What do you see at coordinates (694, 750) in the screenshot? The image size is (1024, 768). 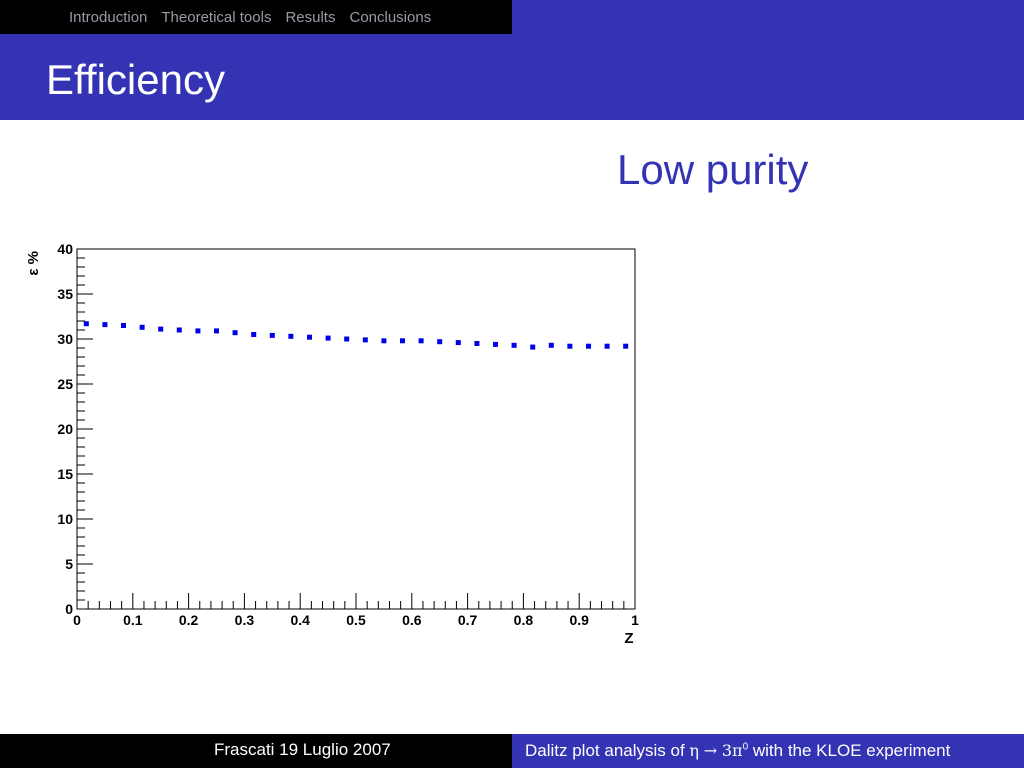 I see `footer-eta-symbol: η` at bounding box center [694, 750].